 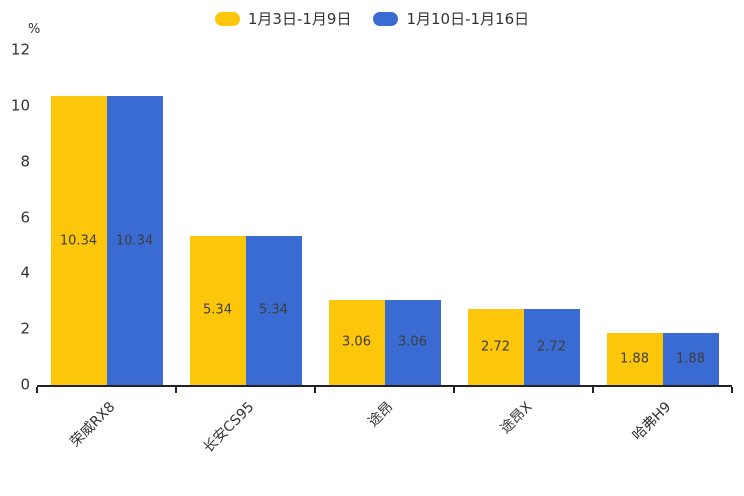 What do you see at coordinates (25, 161) in the screenshot?
I see `y-axis-tick-label: 8` at bounding box center [25, 161].